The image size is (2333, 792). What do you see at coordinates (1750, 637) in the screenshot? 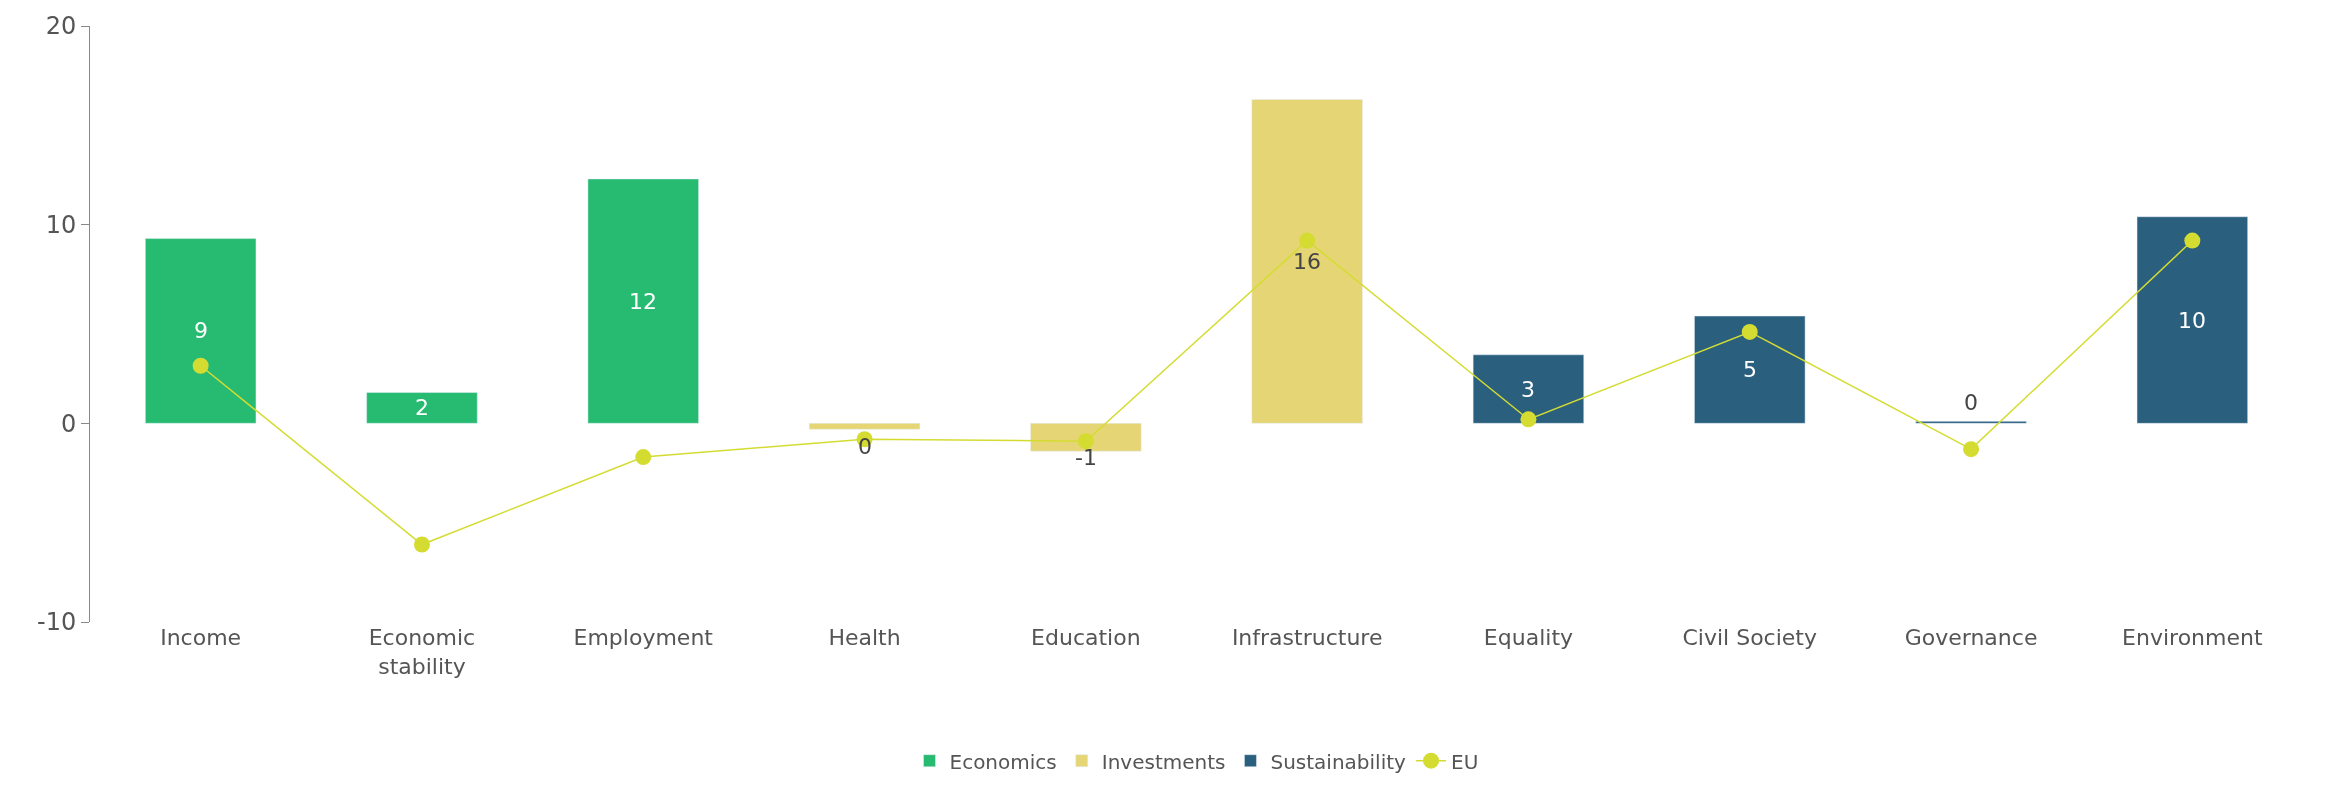
I see `x-tick-label: Civil Society` at bounding box center [1750, 637].